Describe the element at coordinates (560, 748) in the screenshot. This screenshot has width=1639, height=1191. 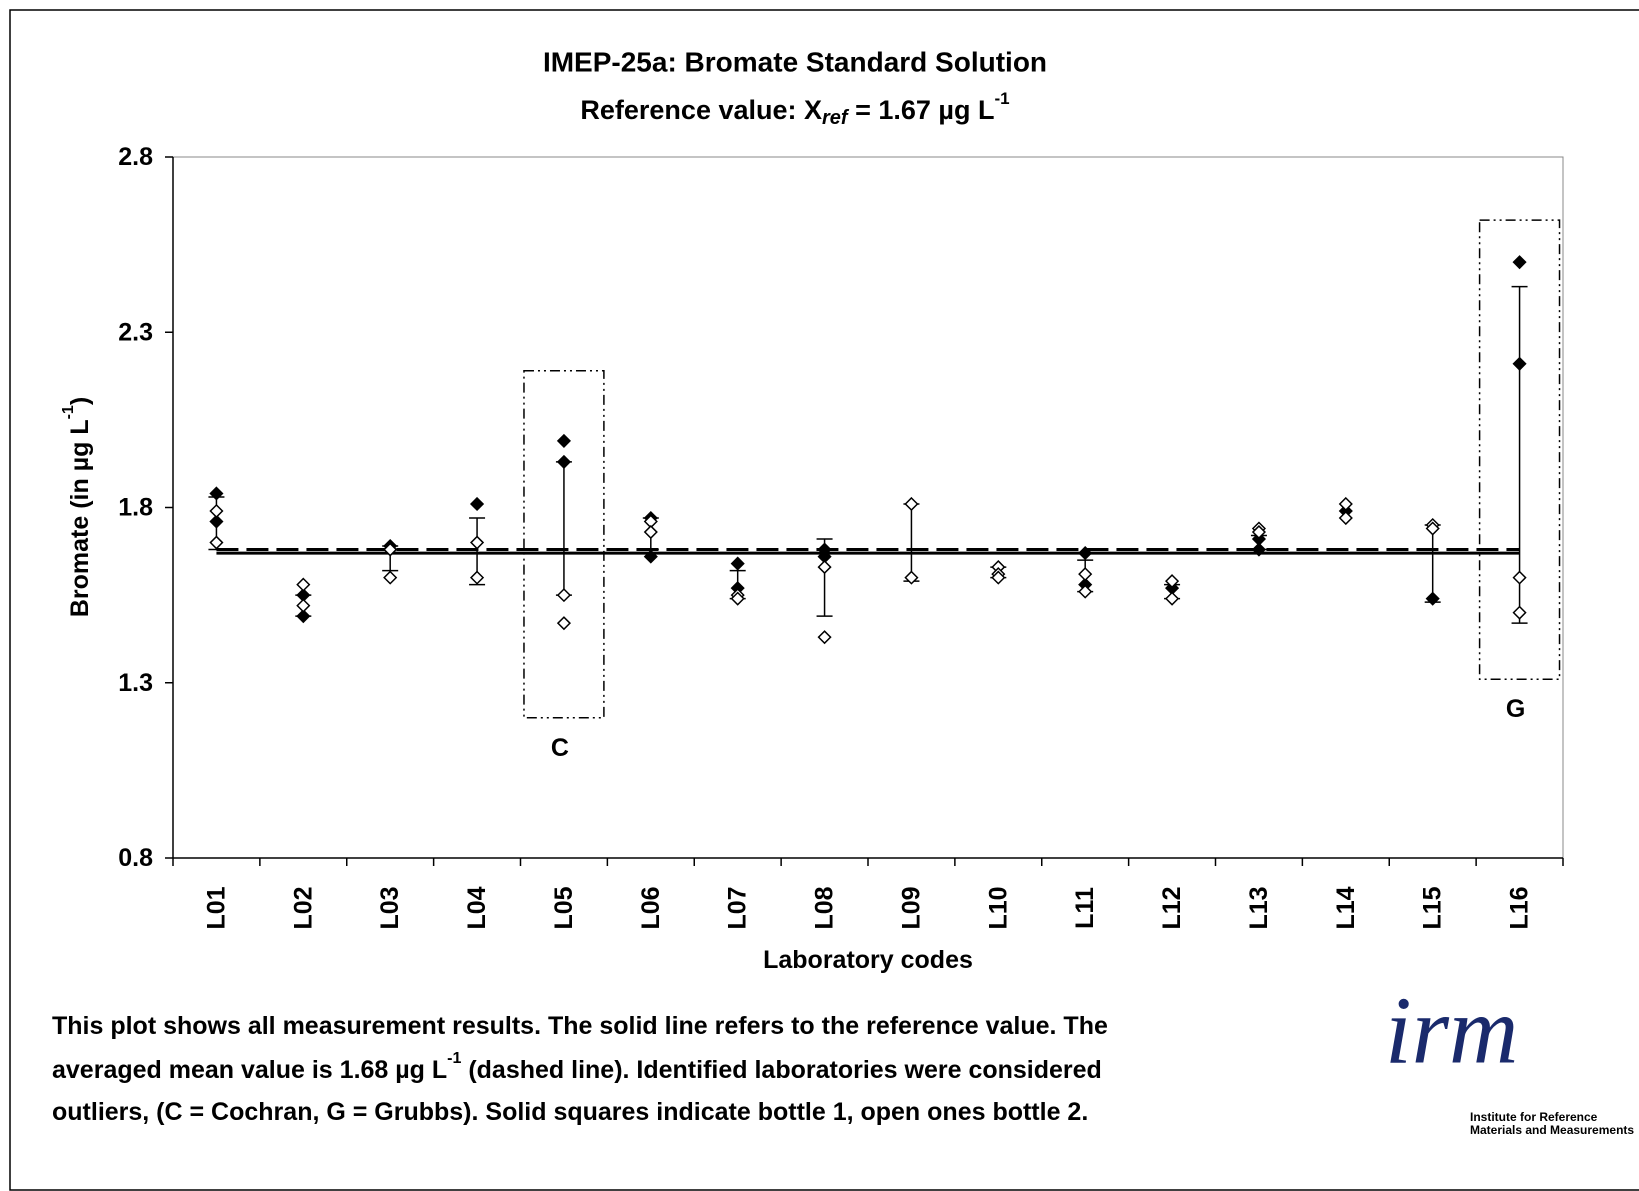
I see `outlier-label: C` at that location.